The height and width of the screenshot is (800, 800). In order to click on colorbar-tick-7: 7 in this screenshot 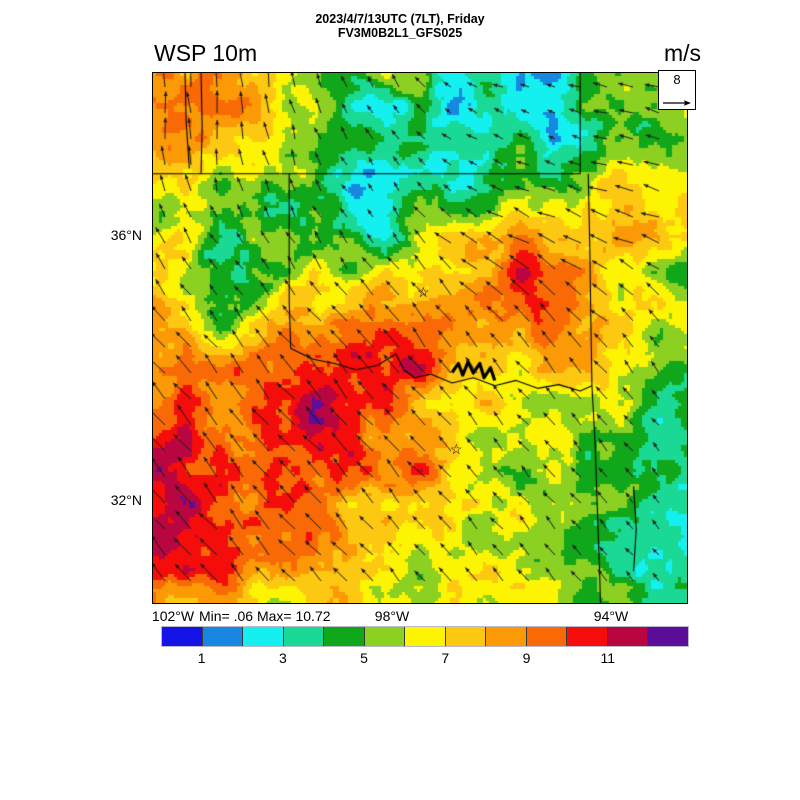, I will do `click(445, 658)`.